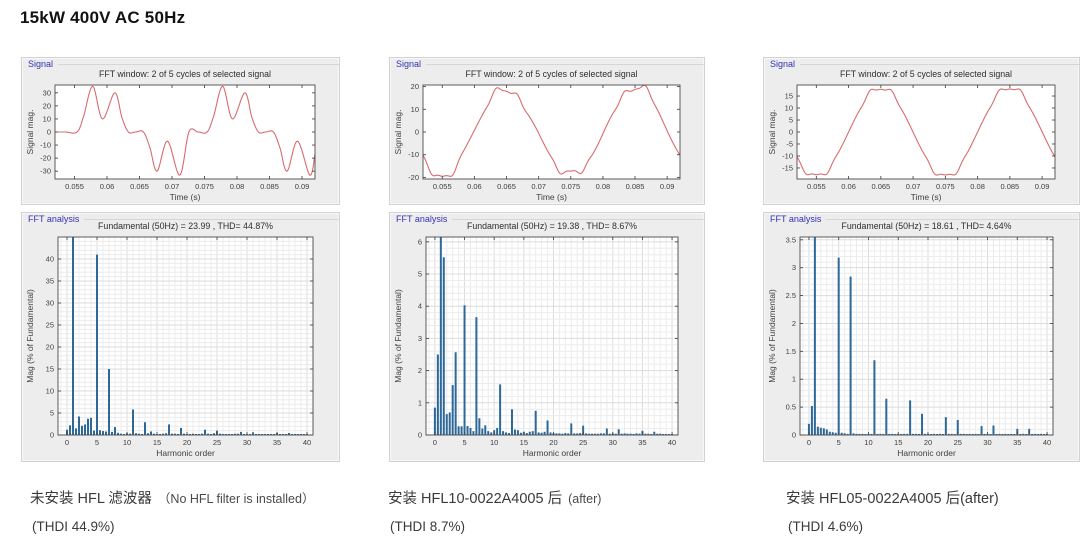 The image size is (1089, 559). I want to click on svg-text: 3, so click(794, 267).